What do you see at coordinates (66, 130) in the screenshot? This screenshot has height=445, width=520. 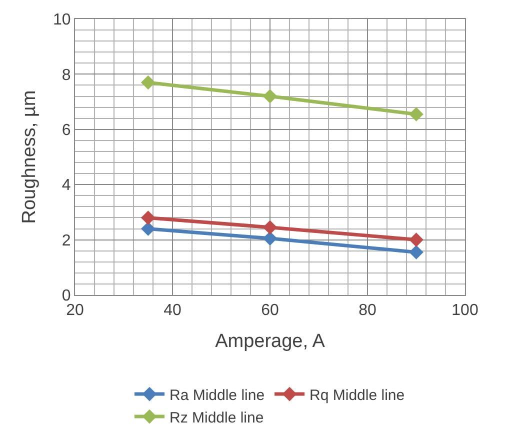 I see `y-tick-label: 6` at bounding box center [66, 130].